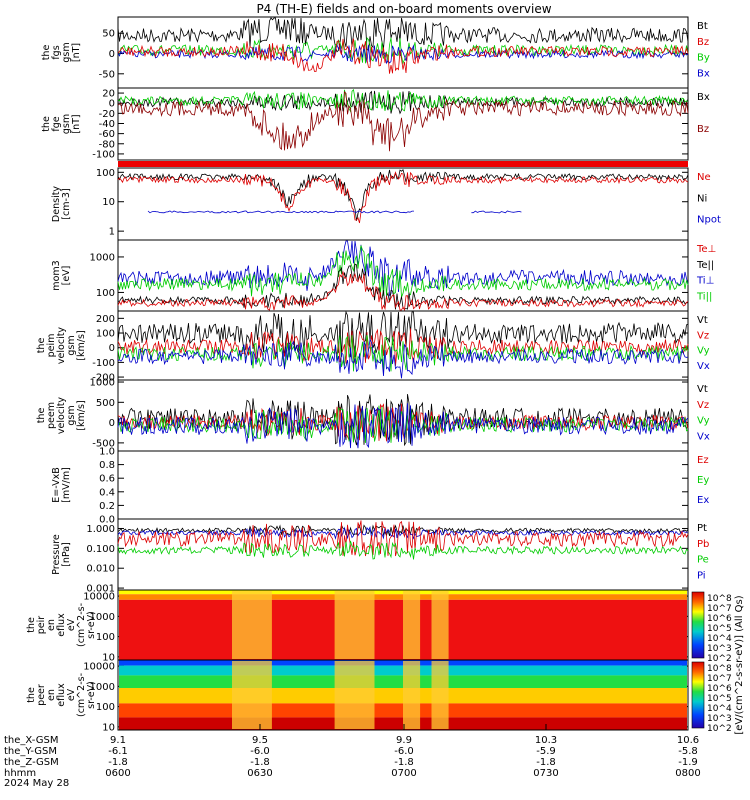  I want to click on time-axis-value: 0700, so click(403, 773).